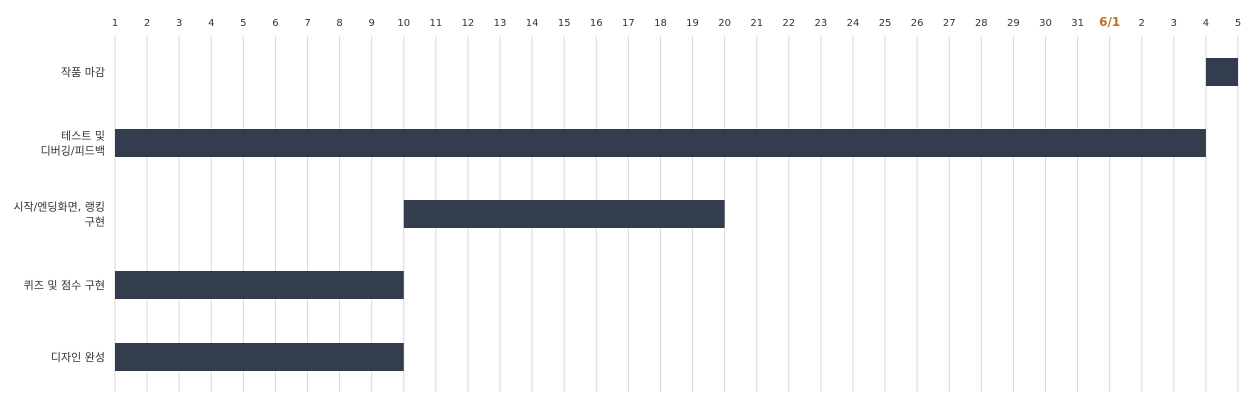  I want to click on x-tick-label: 26, so click(917, 23).